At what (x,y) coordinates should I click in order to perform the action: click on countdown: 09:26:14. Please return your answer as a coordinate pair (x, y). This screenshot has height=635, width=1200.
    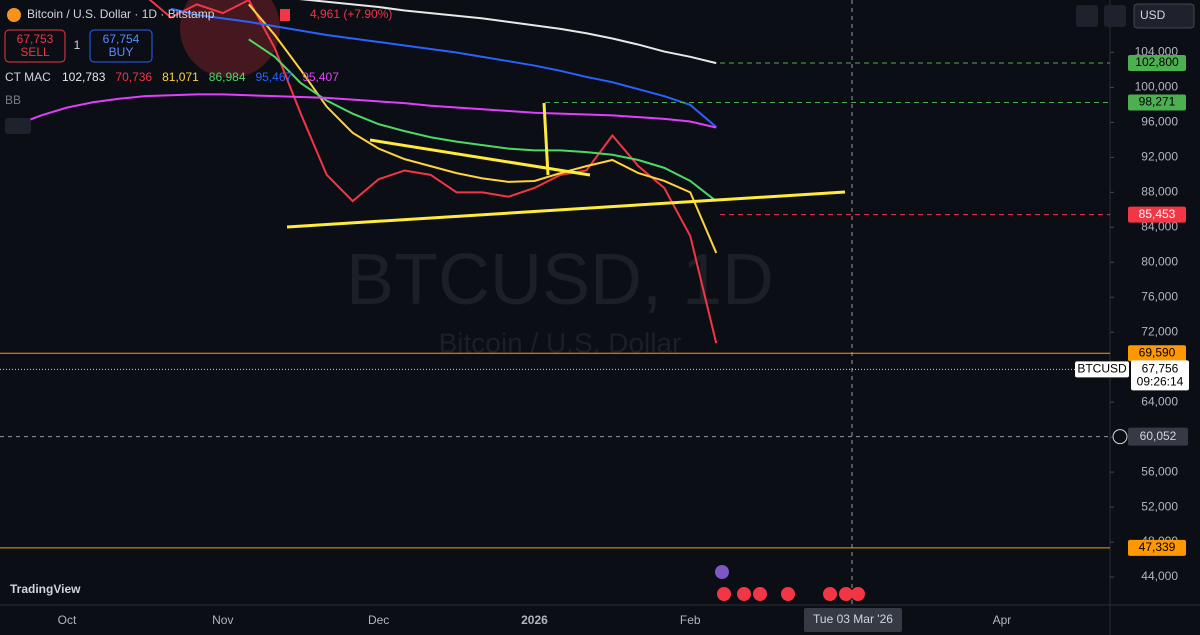
    Looking at the image, I should click on (1160, 382).